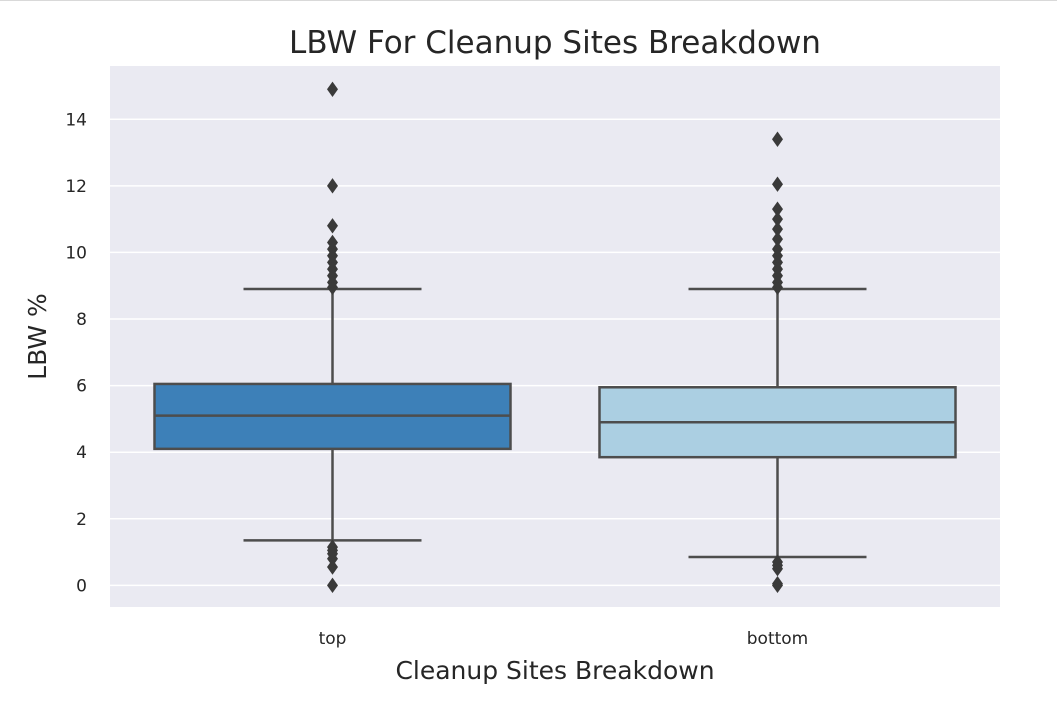 This screenshot has width=1057, height=723. I want to click on y-tick-label: 6, so click(81, 387).